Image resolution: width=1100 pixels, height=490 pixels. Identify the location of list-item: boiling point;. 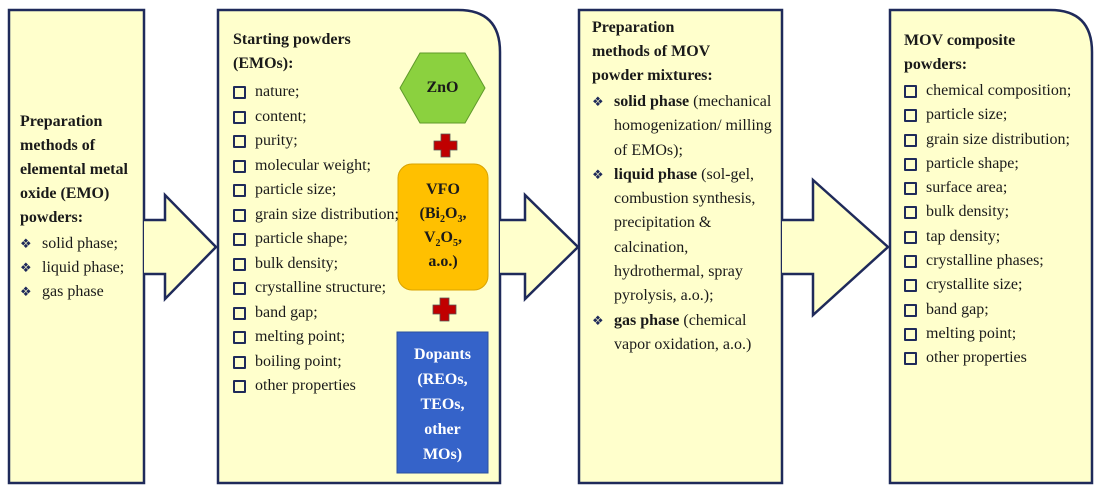
(320, 362).